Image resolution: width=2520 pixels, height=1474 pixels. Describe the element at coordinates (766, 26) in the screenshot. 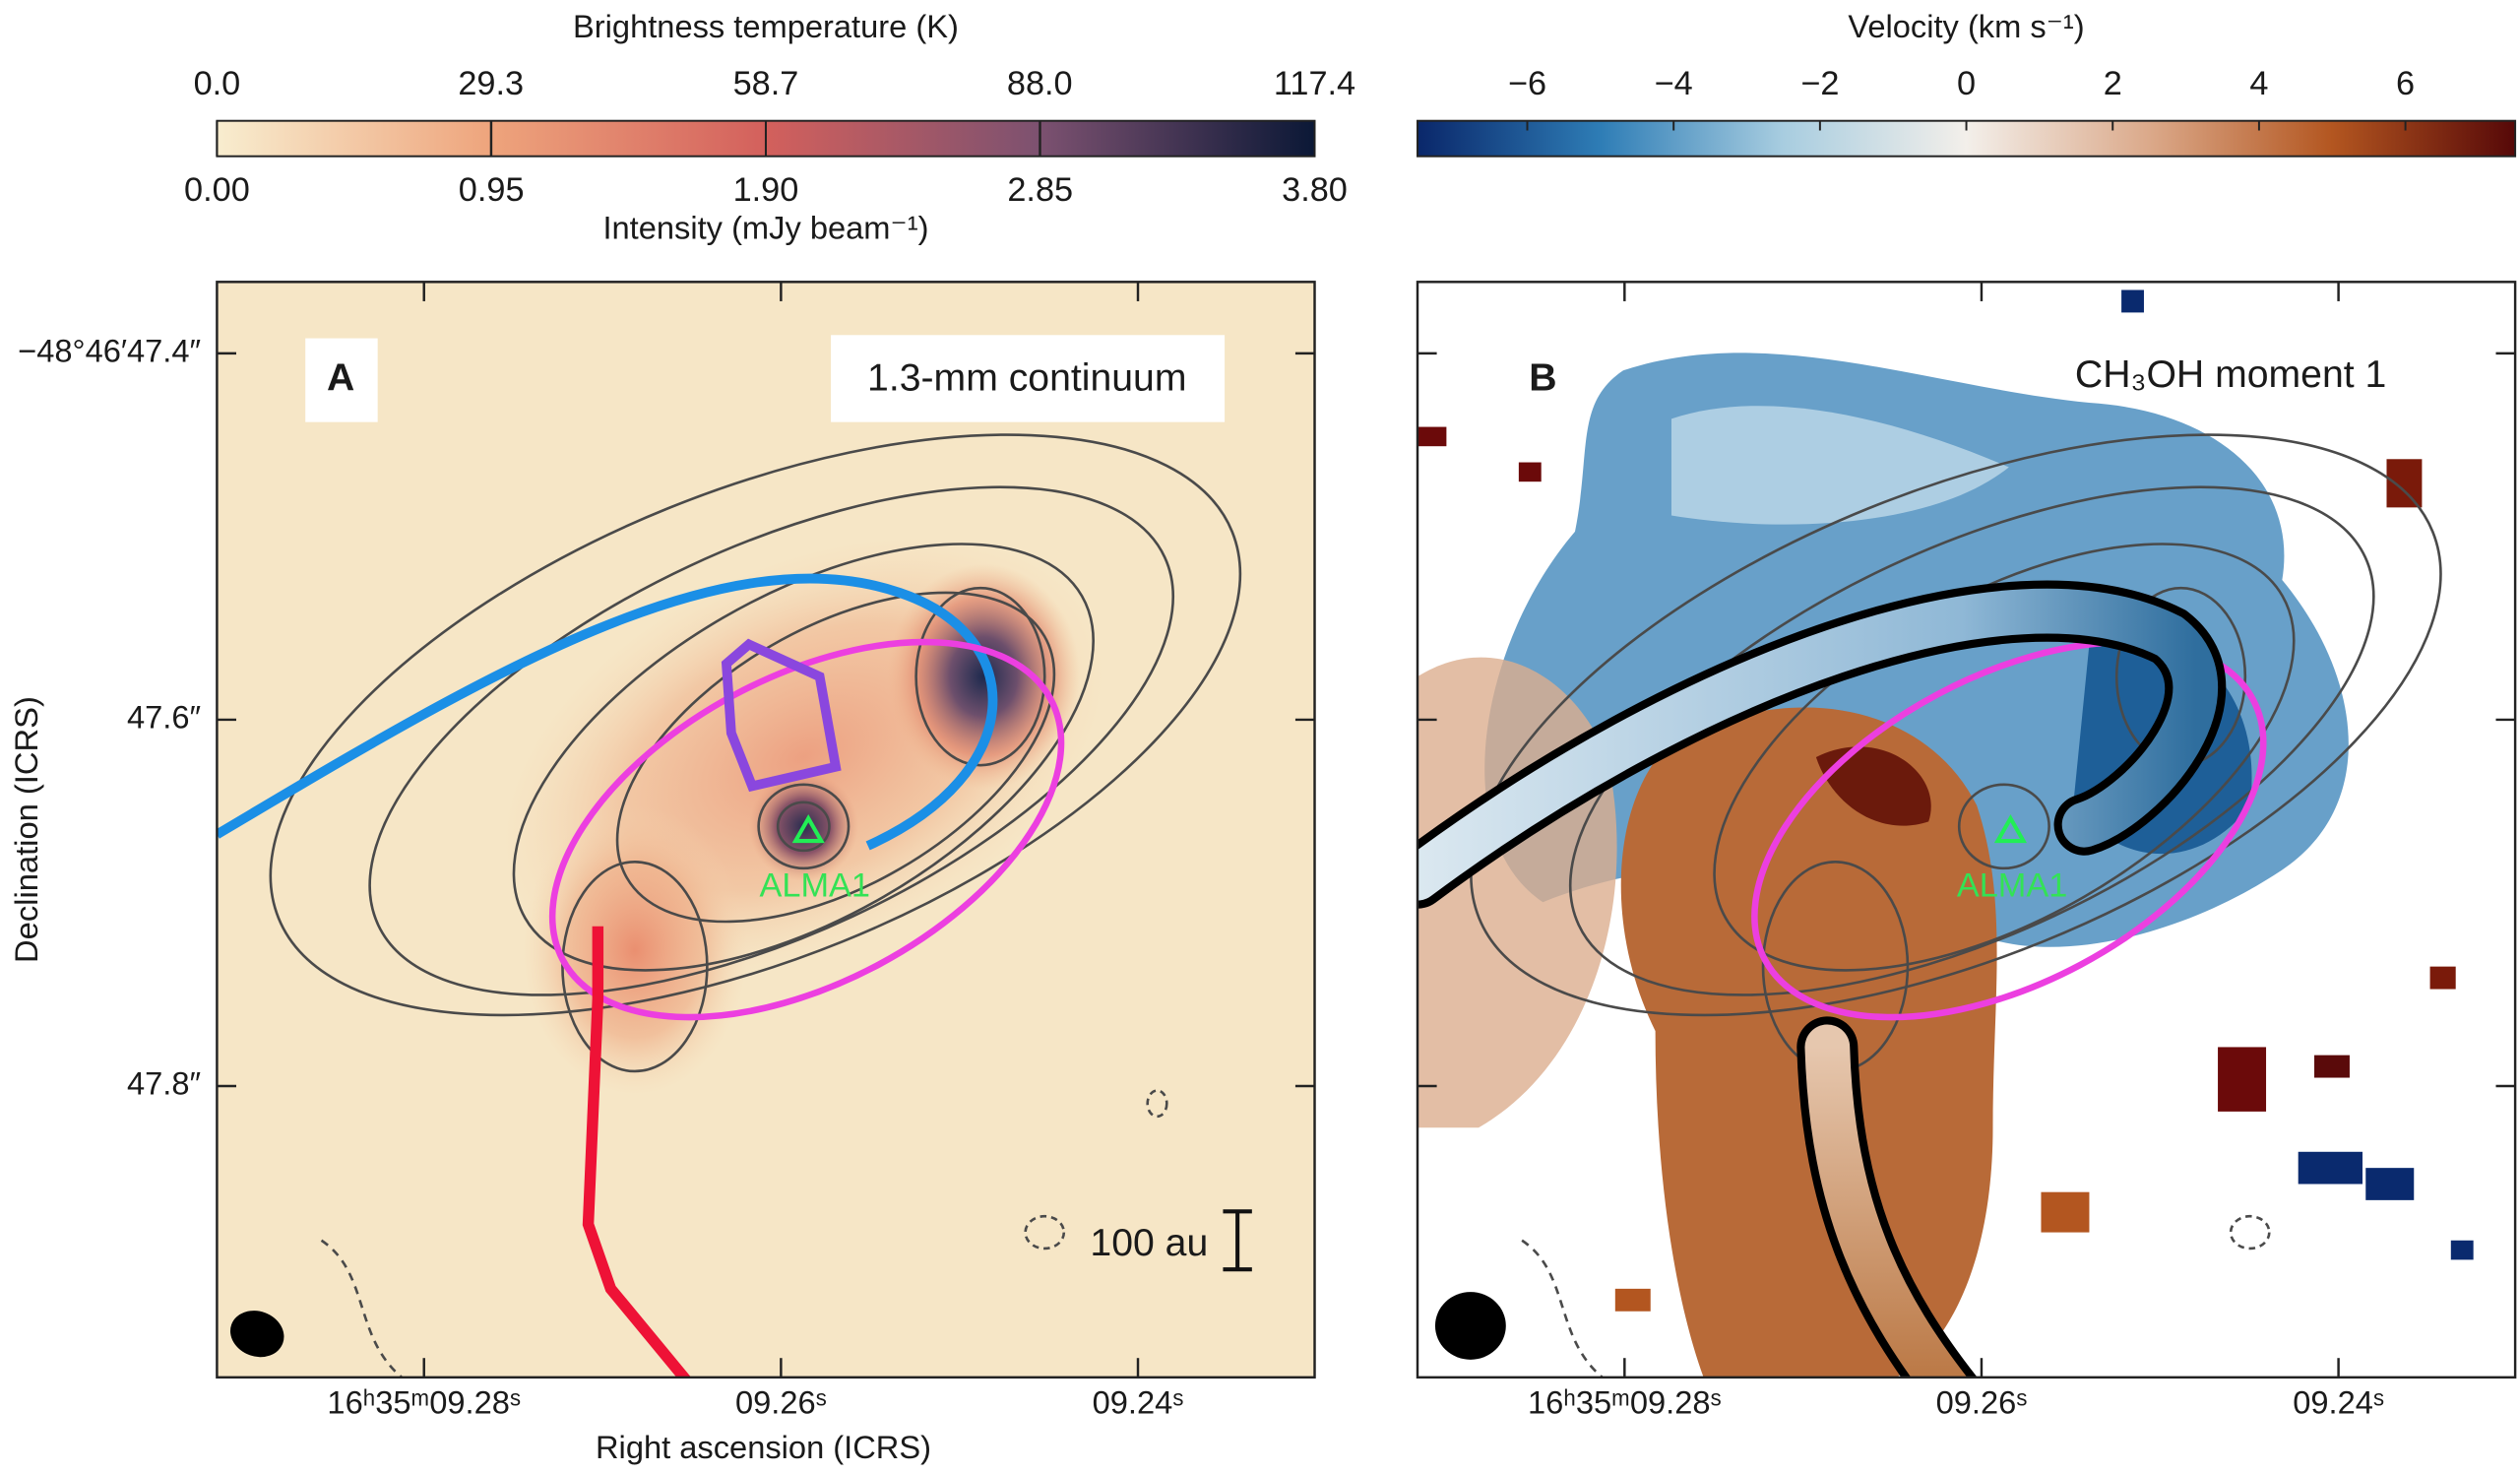

I see `colorbar-label: Brightness temperature (K)` at that location.